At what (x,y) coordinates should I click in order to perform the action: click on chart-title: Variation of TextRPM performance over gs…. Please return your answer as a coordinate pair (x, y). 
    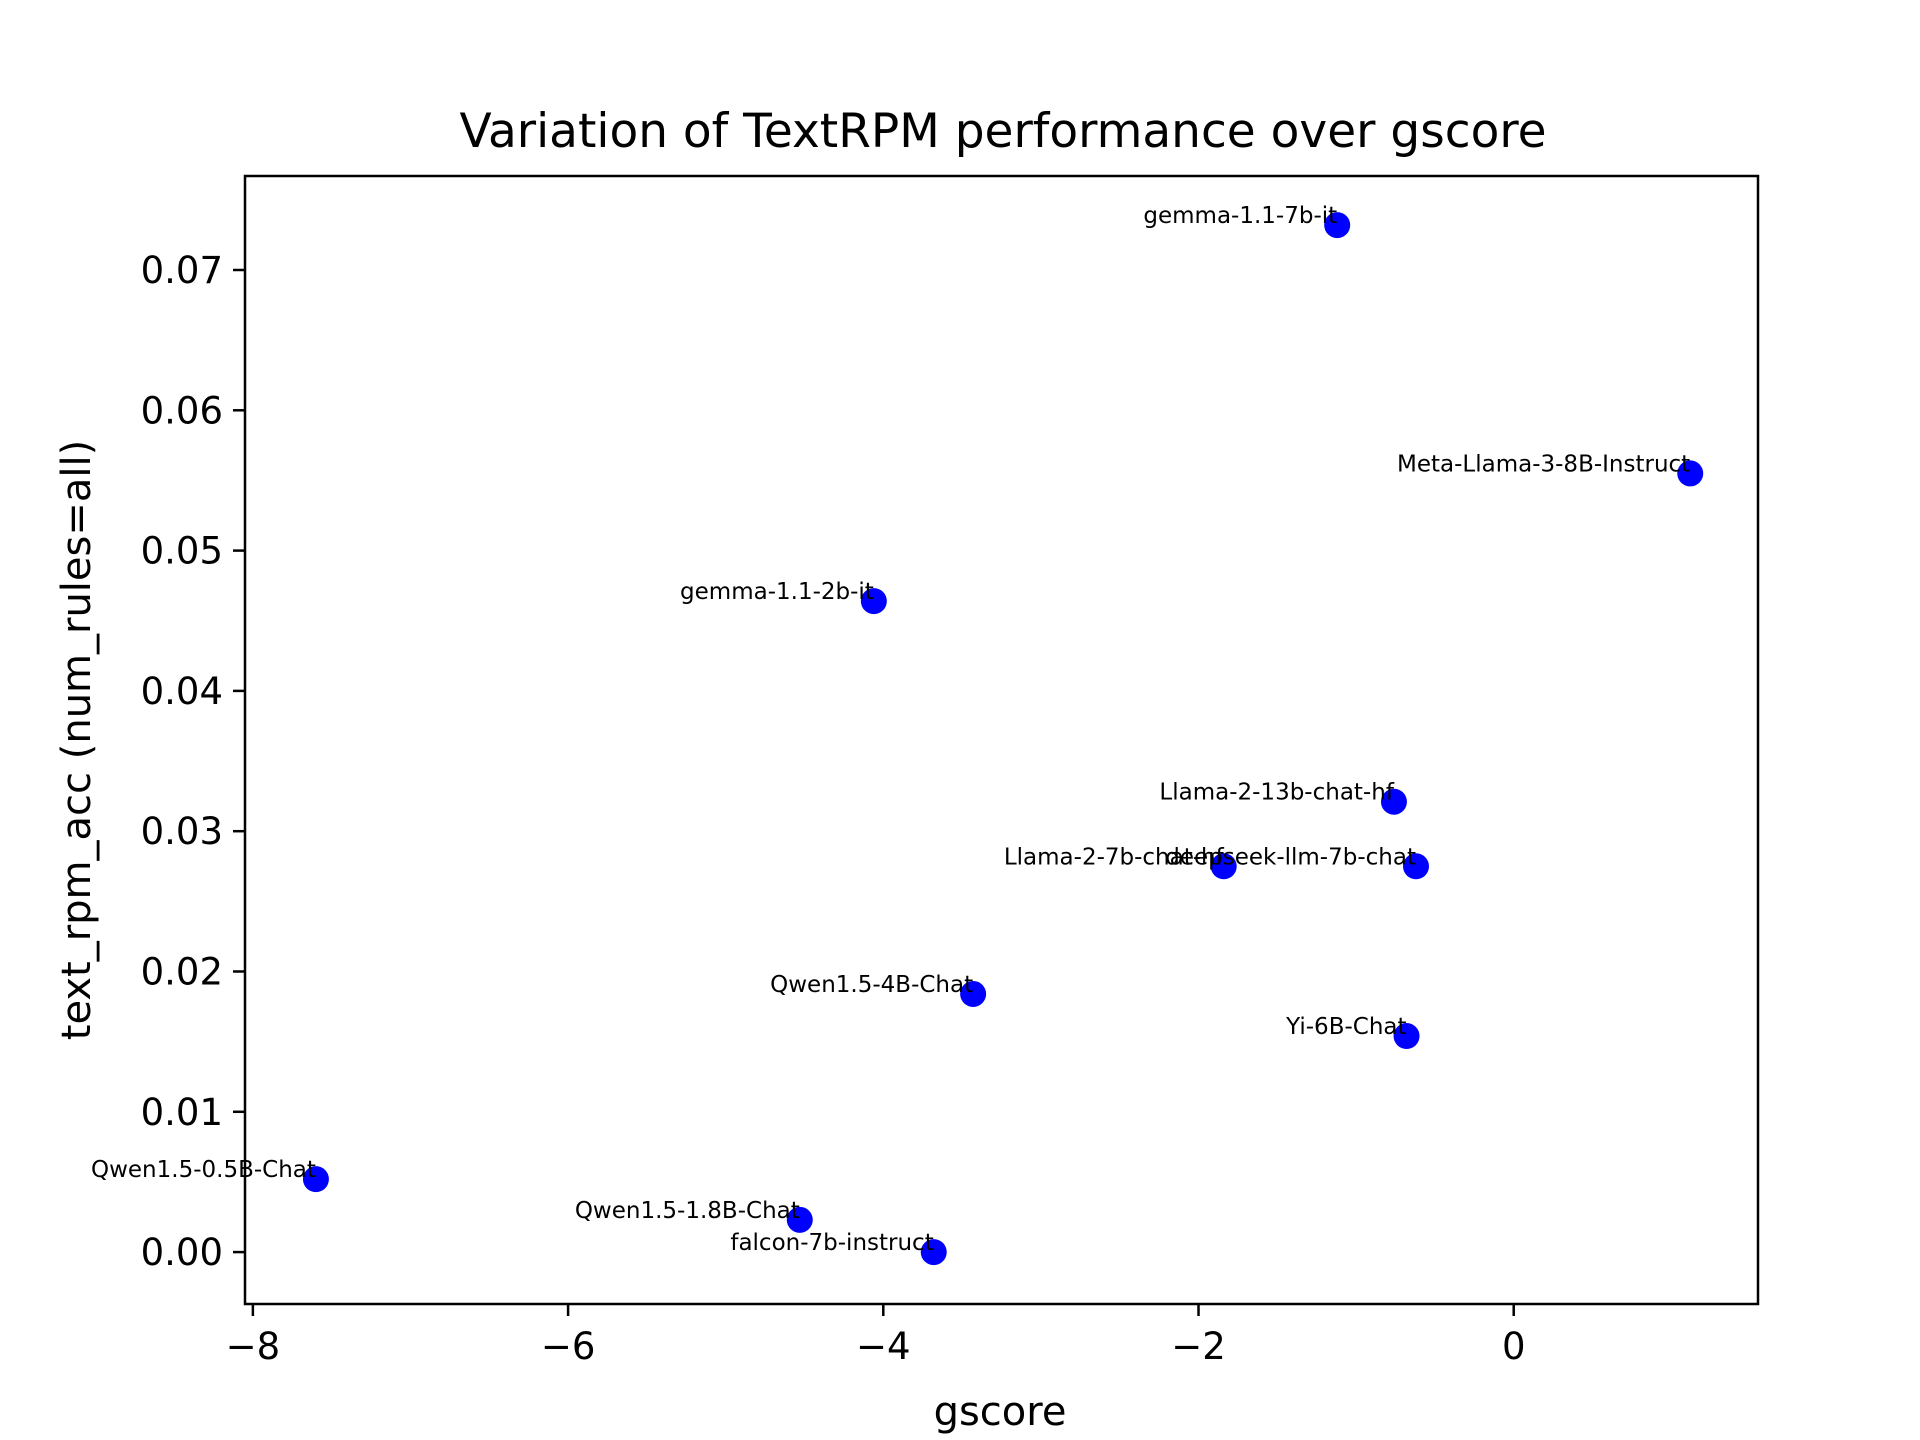
    Looking at the image, I should click on (1002, 131).